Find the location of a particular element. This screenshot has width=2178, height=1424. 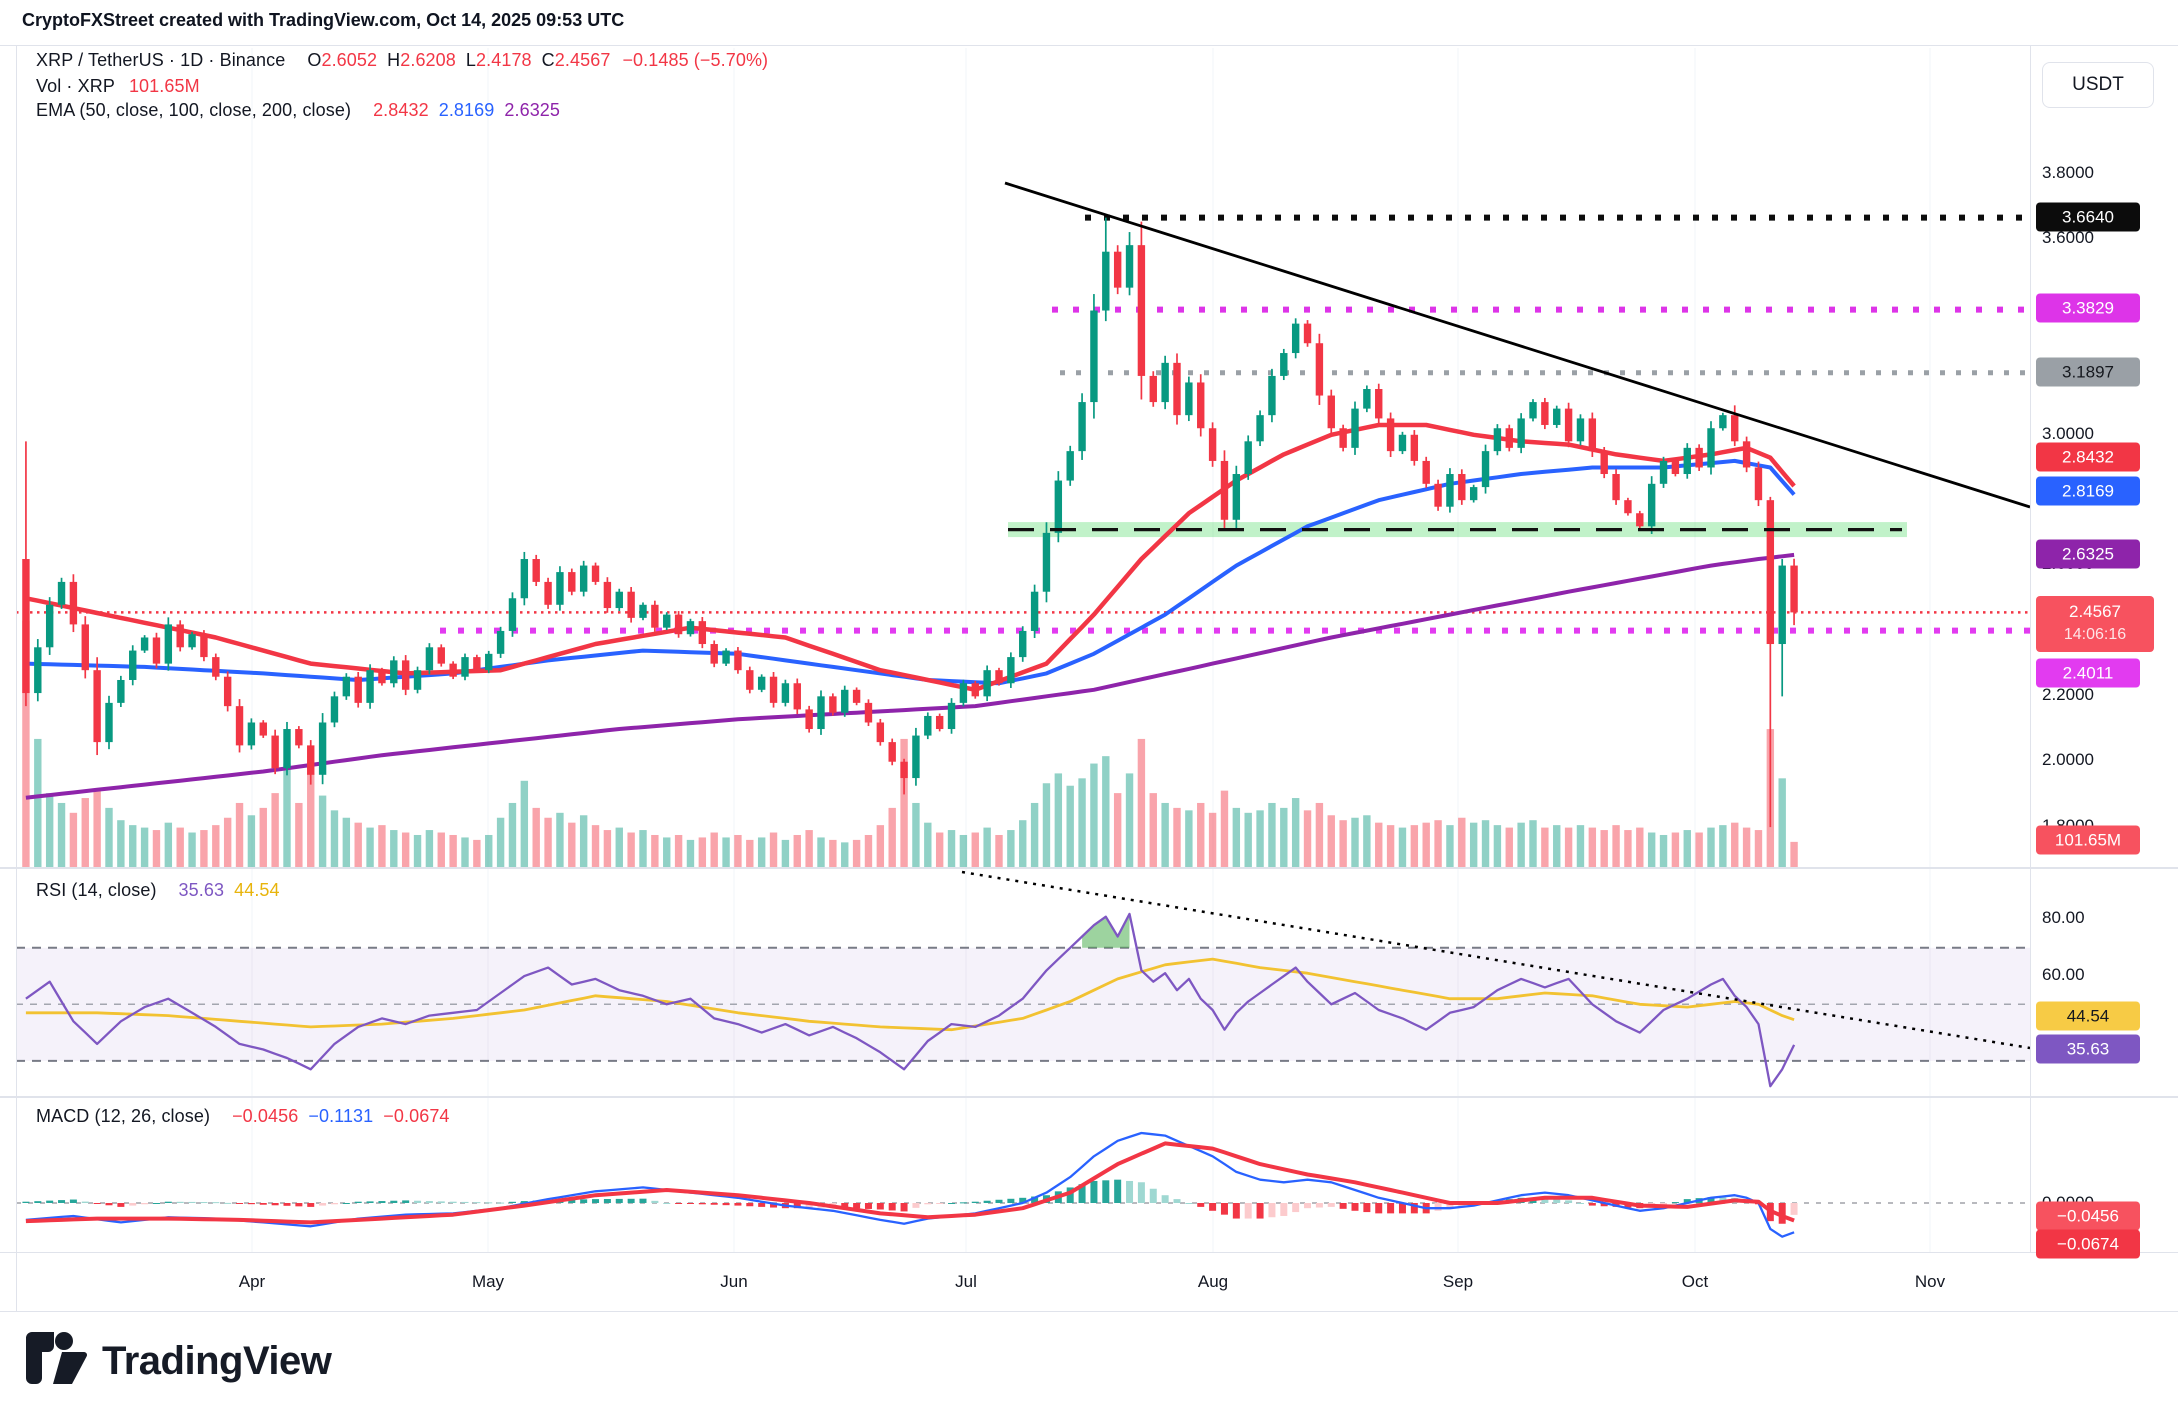

rsi-value: 44.54 is located at coordinates (257, 890).